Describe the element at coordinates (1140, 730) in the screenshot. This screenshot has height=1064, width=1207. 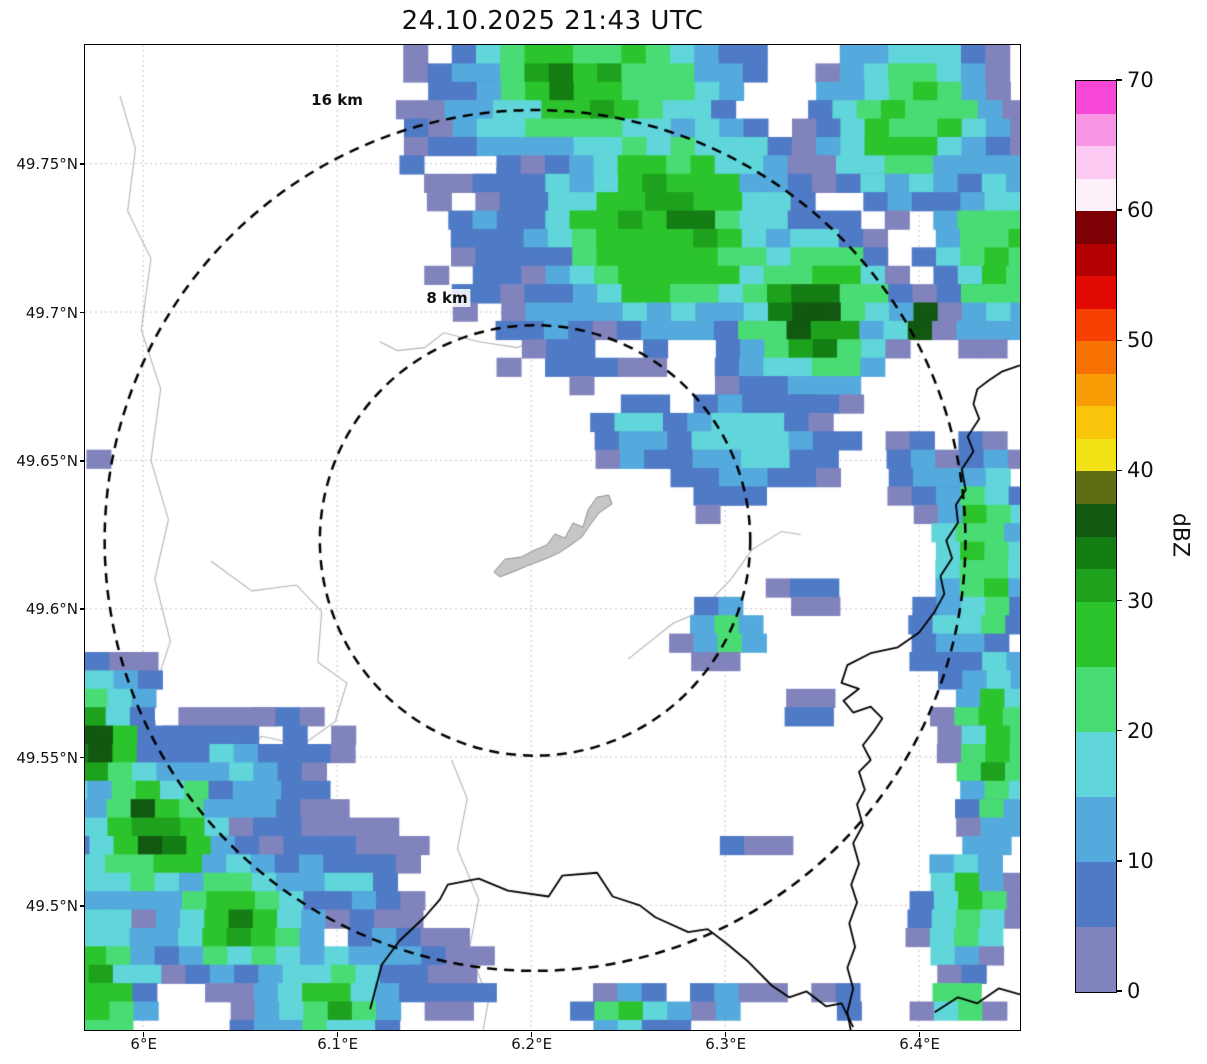
I see `colorbar-tick-label: 20` at that location.